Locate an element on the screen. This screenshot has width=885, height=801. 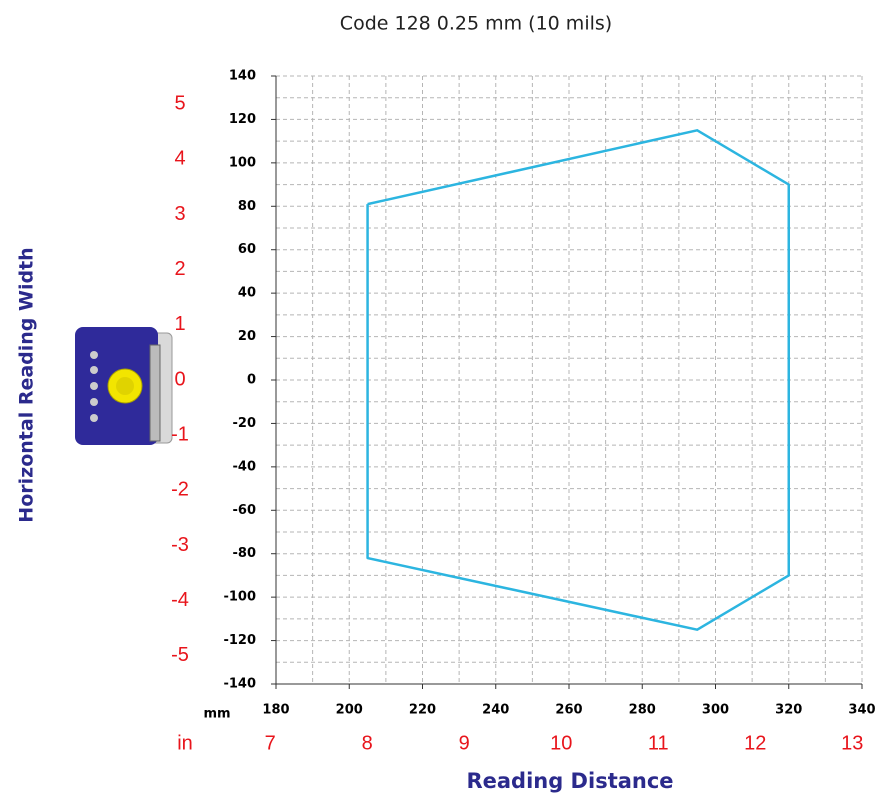
y2-tick-label: 2 is located at coordinates (179, 269).